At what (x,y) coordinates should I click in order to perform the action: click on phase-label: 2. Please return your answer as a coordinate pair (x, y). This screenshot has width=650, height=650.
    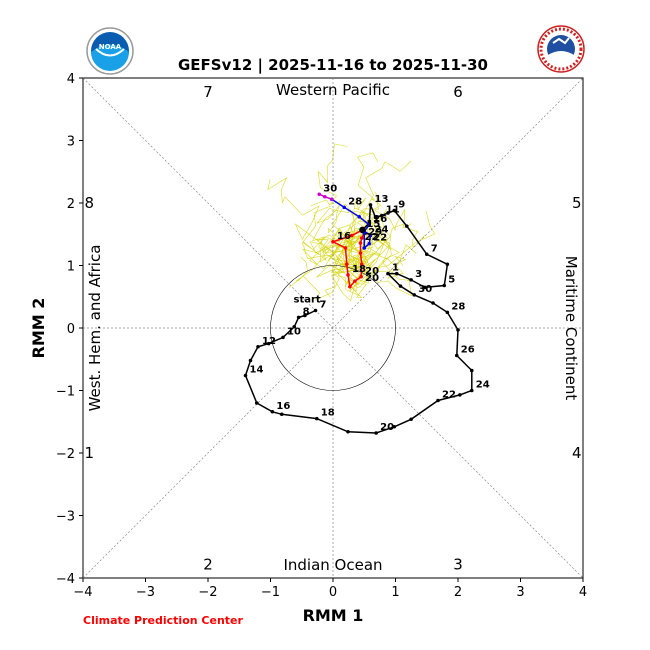
    Looking at the image, I should click on (208, 564).